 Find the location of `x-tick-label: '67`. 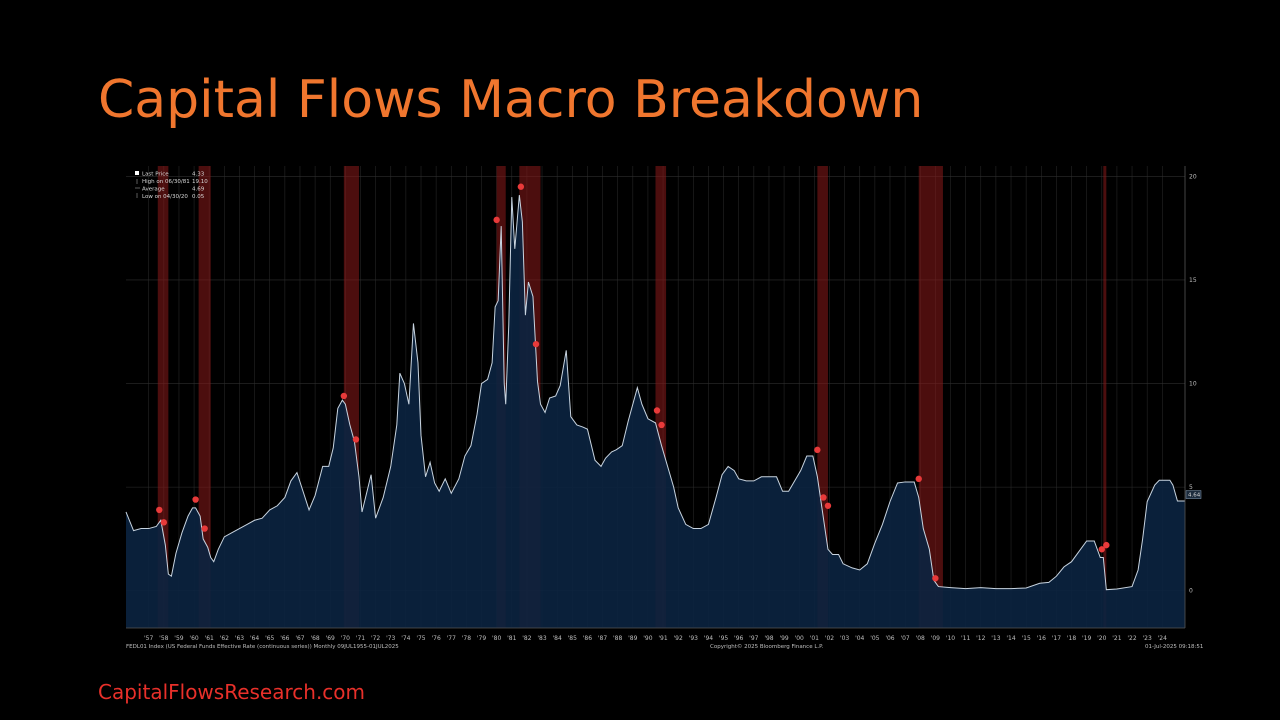

x-tick-label: '67 is located at coordinates (299, 638).